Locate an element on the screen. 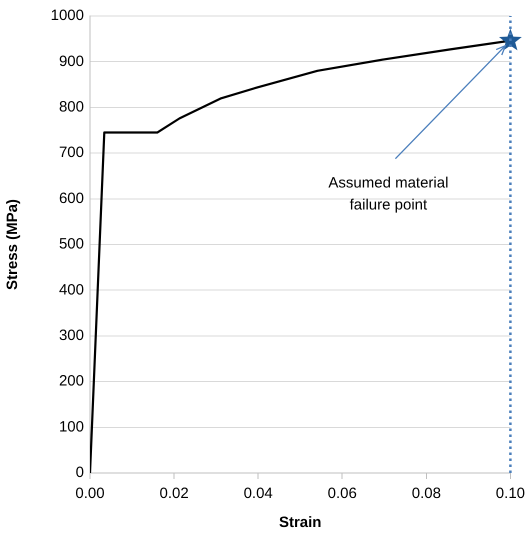  y-tick-label: 900 is located at coordinates (71, 61).